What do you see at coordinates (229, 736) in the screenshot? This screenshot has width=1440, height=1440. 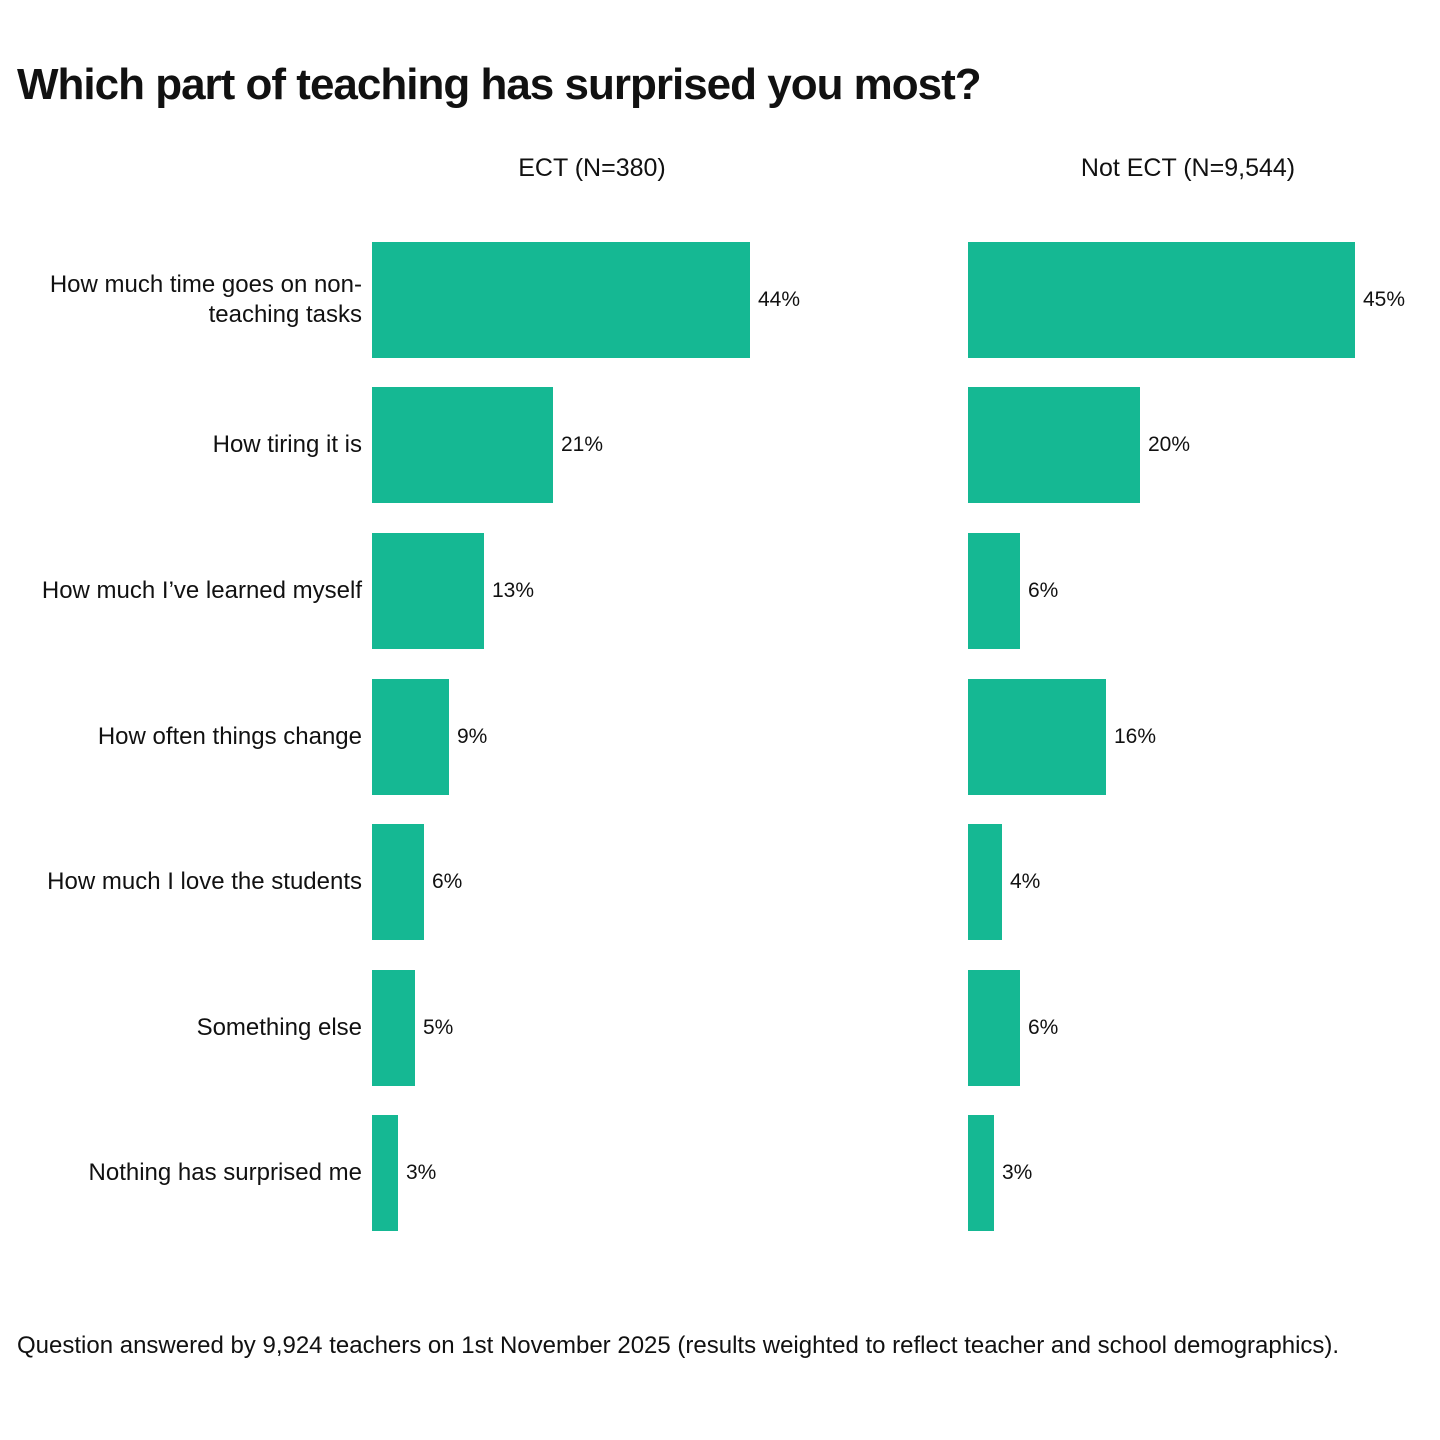 I see `category-label: How often things change` at bounding box center [229, 736].